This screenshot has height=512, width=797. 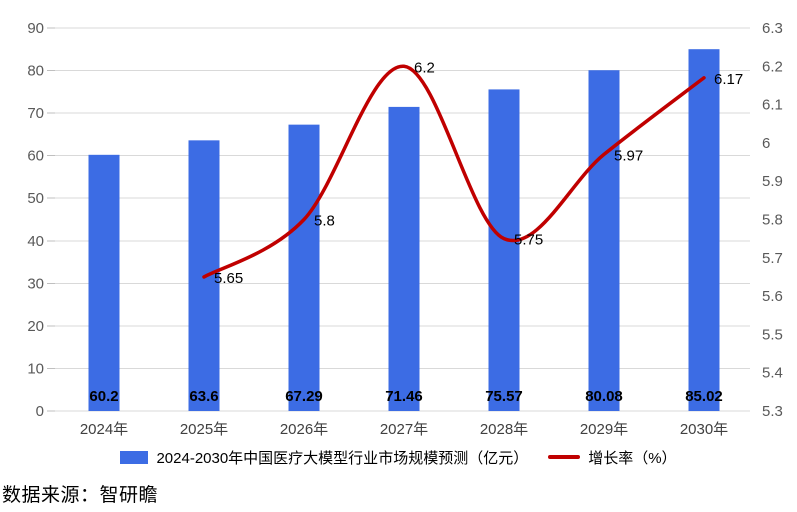 I want to click on right-axis-label: 5.9, so click(x=772, y=181).